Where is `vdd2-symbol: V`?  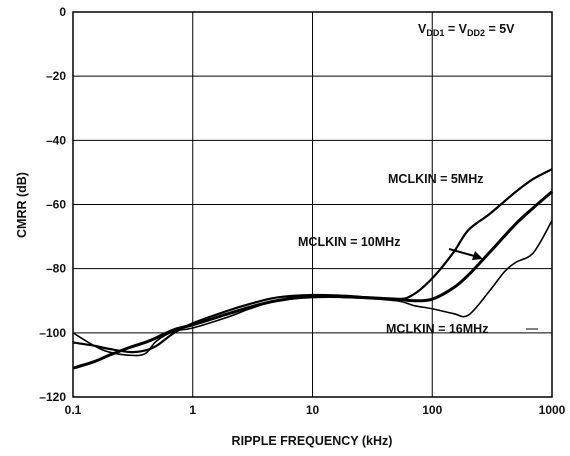
vdd2-symbol: V is located at coordinates (463, 29).